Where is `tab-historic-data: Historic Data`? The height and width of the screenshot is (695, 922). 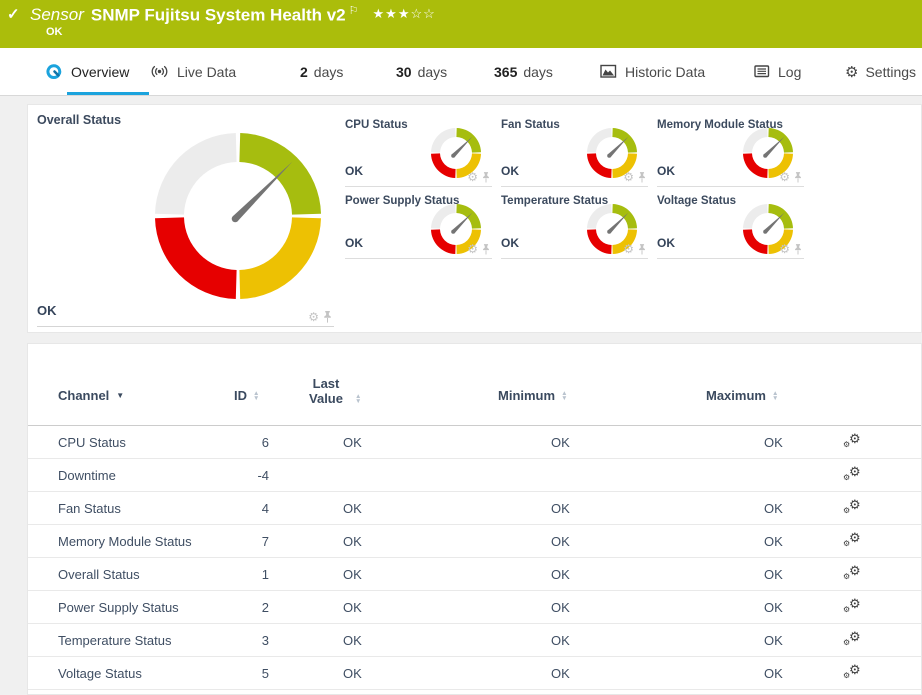
tab-historic-data: Historic Data is located at coordinates (652, 71).